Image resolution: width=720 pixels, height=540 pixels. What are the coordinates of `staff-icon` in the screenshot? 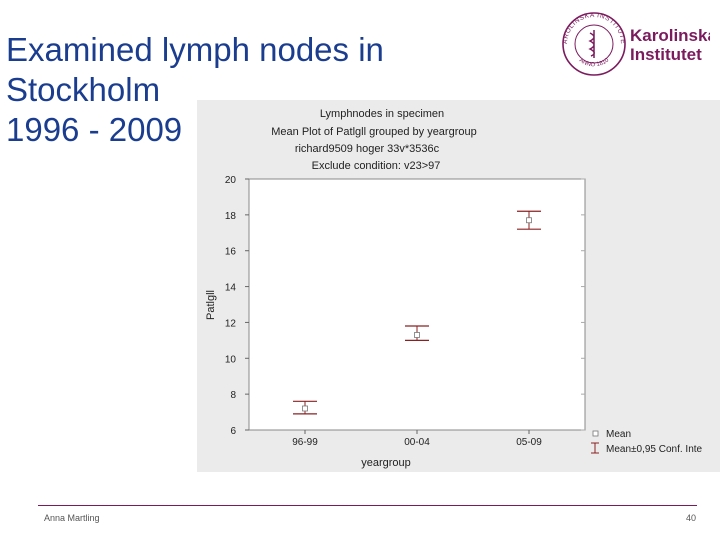 It's located at (591, 44).